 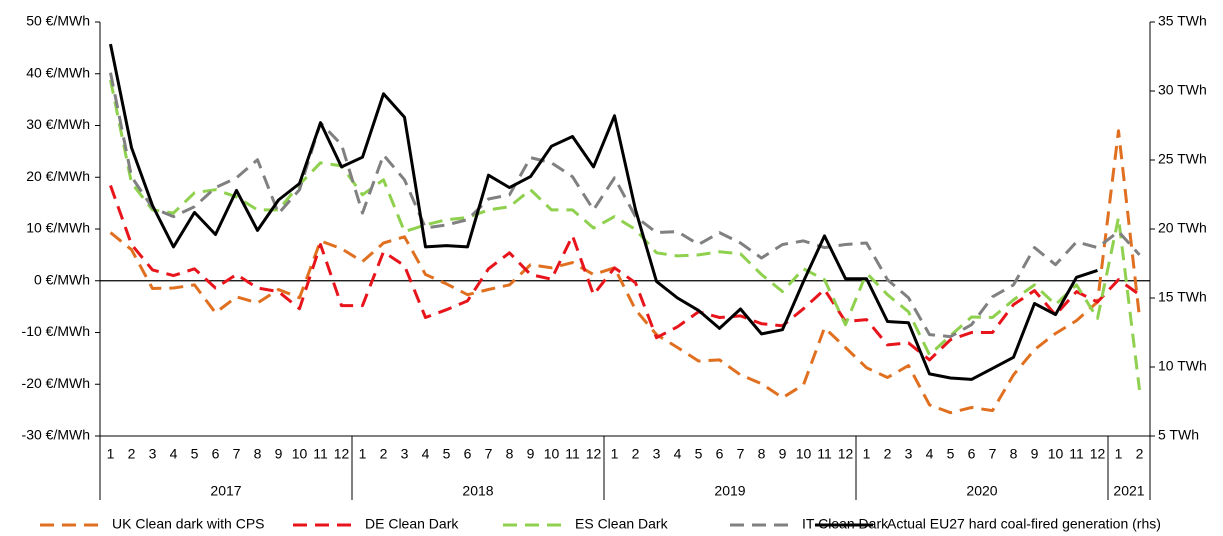 I want to click on year-label: 2018, so click(x=477, y=491).